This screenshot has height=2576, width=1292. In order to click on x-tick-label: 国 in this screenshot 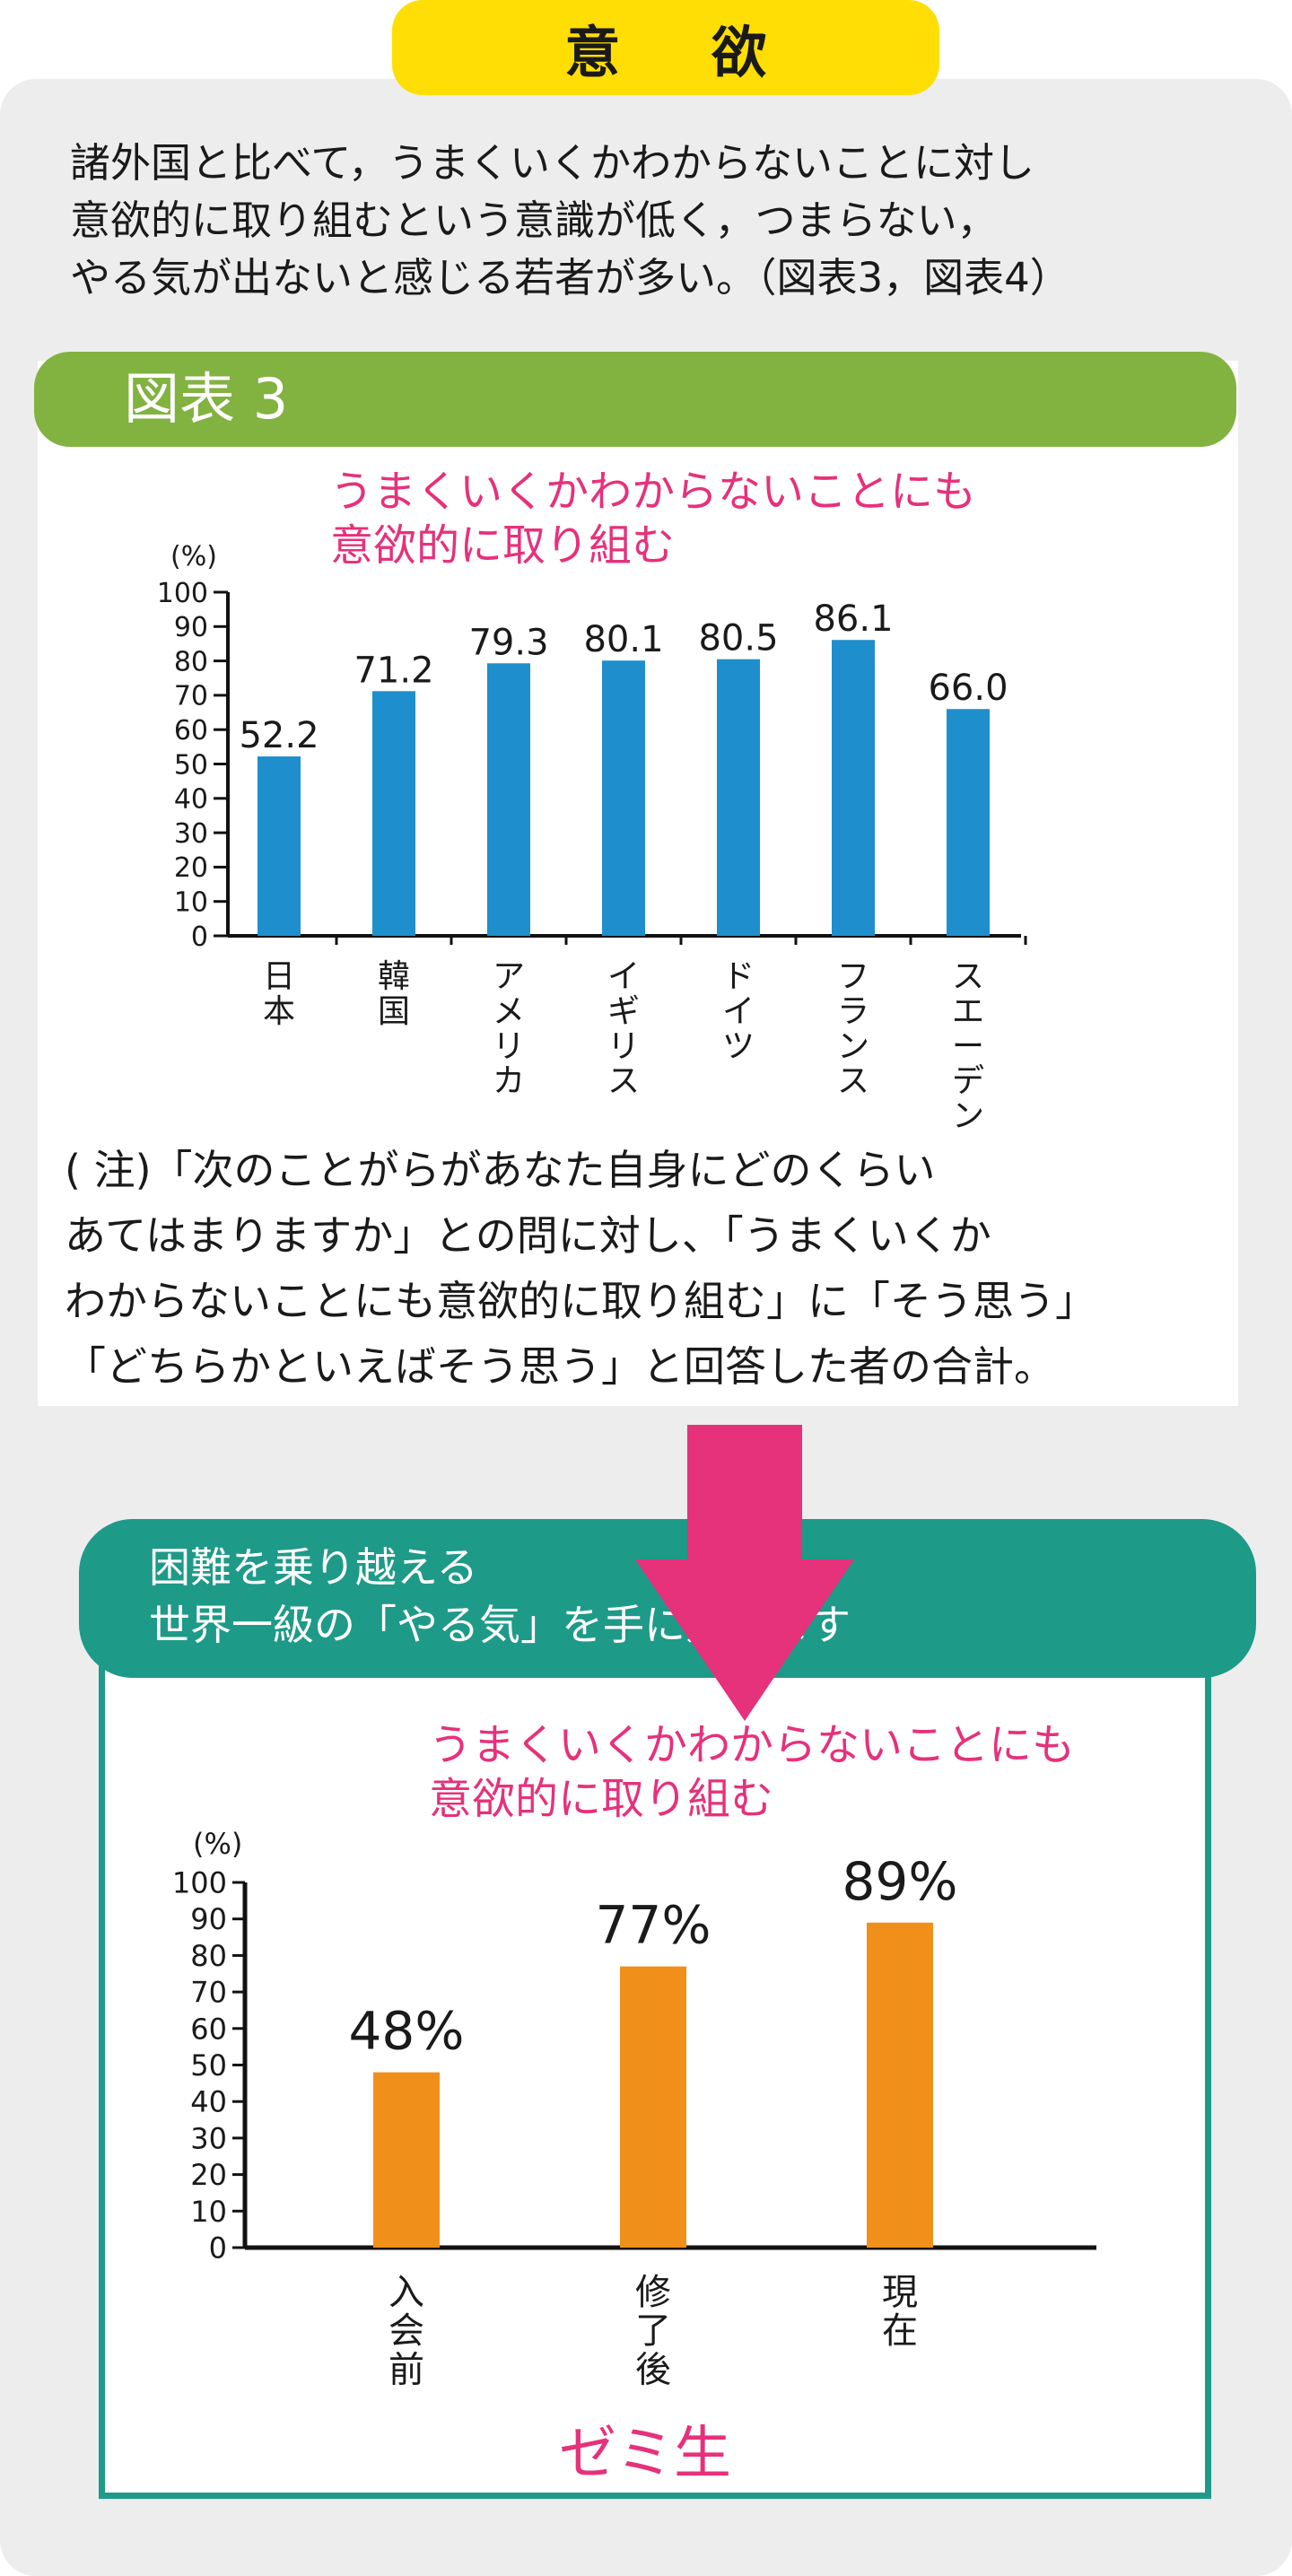, I will do `click(394, 1012)`.